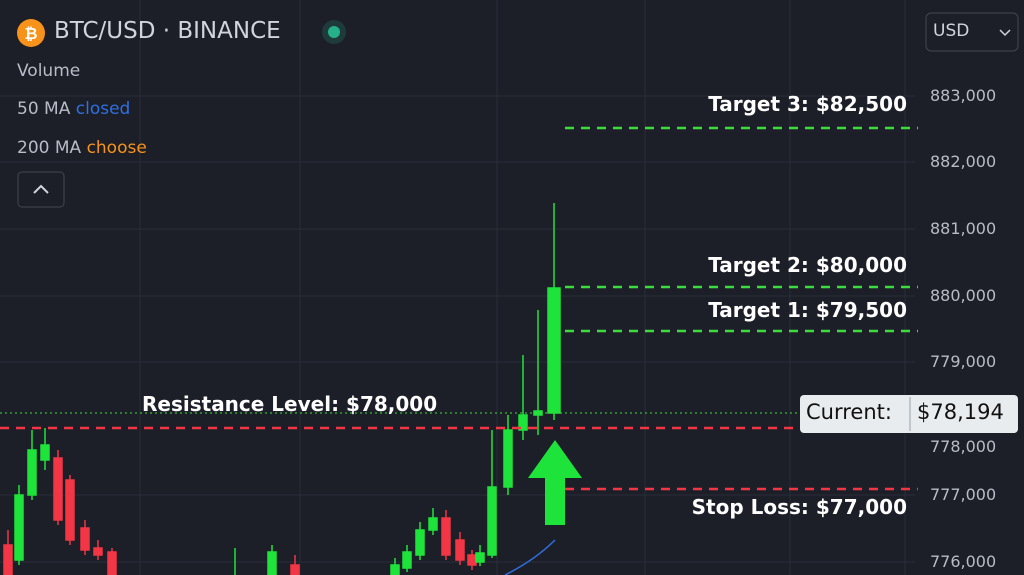  Describe the element at coordinates (951, 31) in the screenshot. I see `currency-select: USD` at that location.